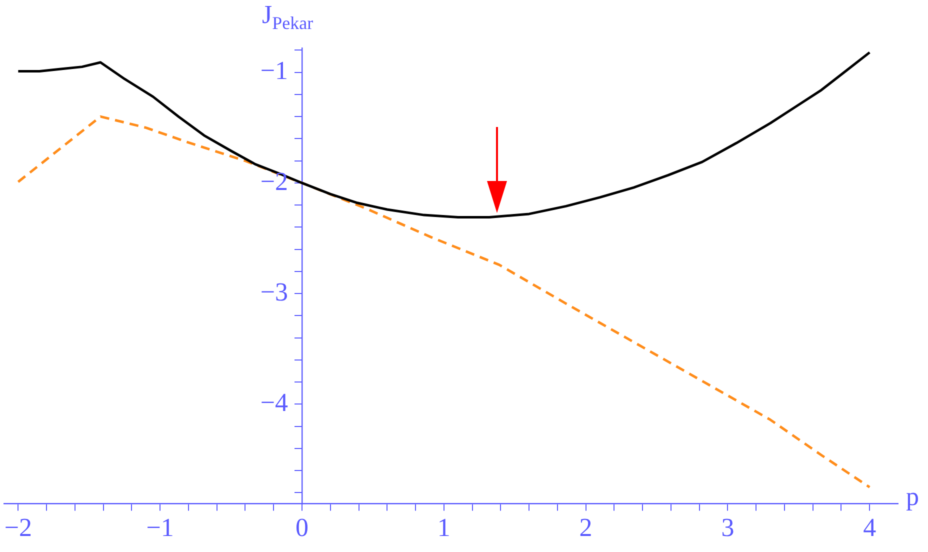 Image resolution: width=928 pixels, height=552 pixels. I want to click on y-tick-label: −1, so click(274, 71).